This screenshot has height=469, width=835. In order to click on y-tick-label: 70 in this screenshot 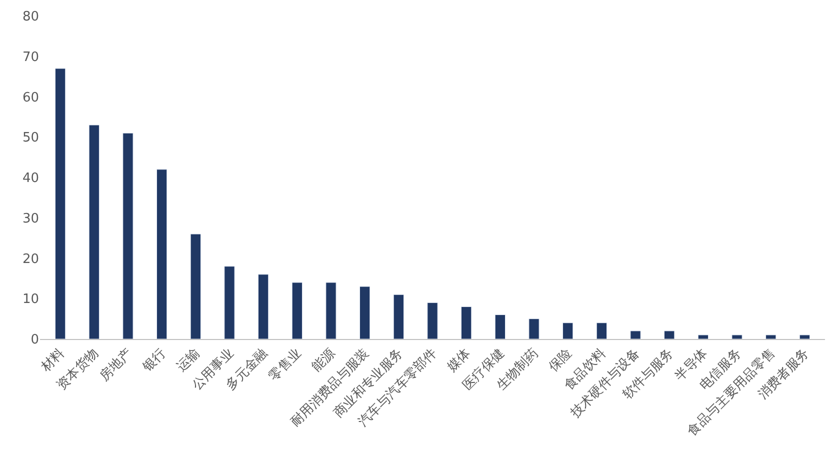, I will do `click(30, 57)`.